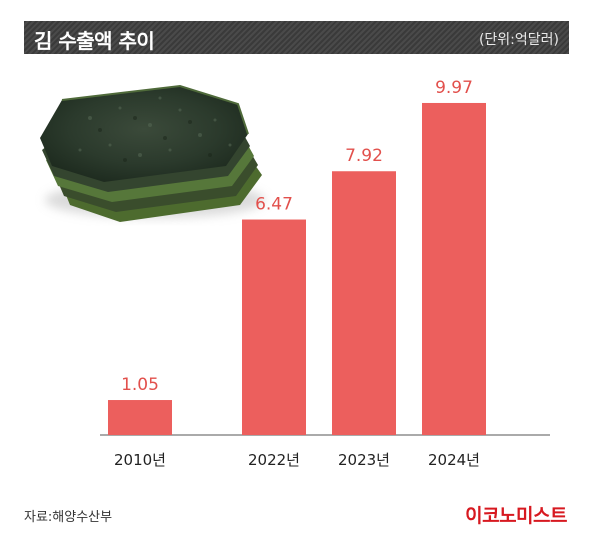 The height and width of the screenshot is (539, 593). Describe the element at coordinates (454, 88) in the screenshot. I see `value-label-3: 9.97` at that location.